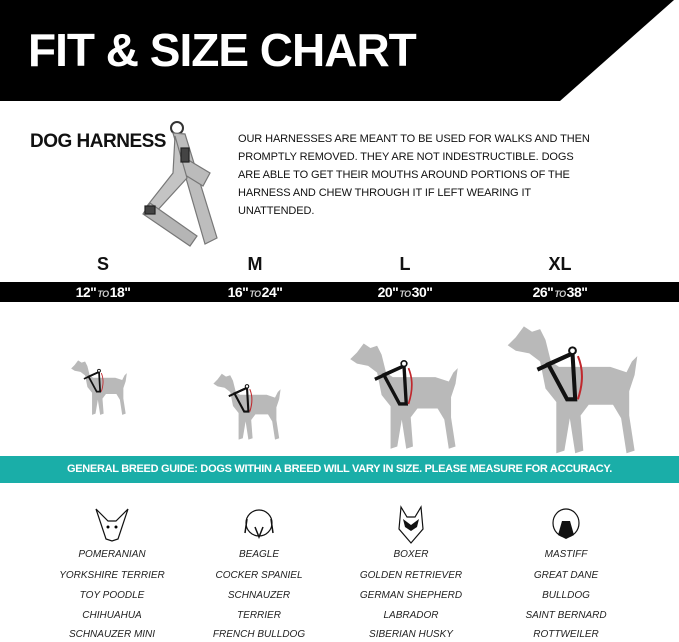 The image size is (679, 642). What do you see at coordinates (112, 615) in the screenshot?
I see `breed-item: CHIHUAHUA` at bounding box center [112, 615].